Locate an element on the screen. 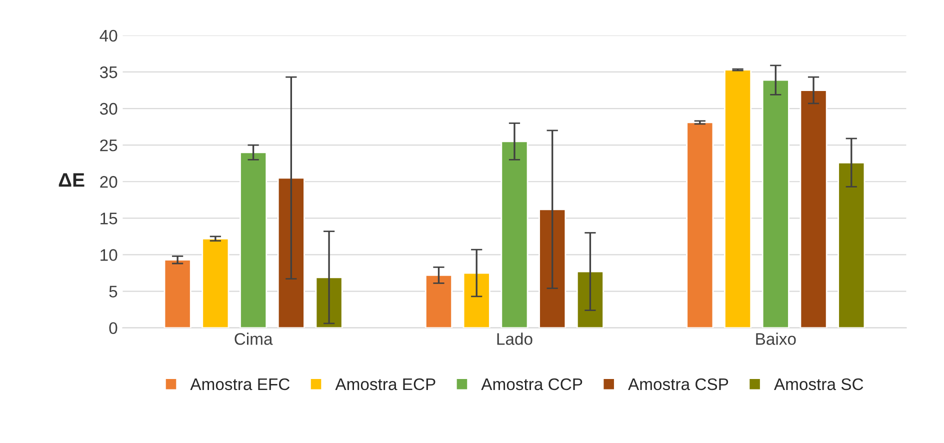  y-tick-label: 10 is located at coordinates (109, 255).